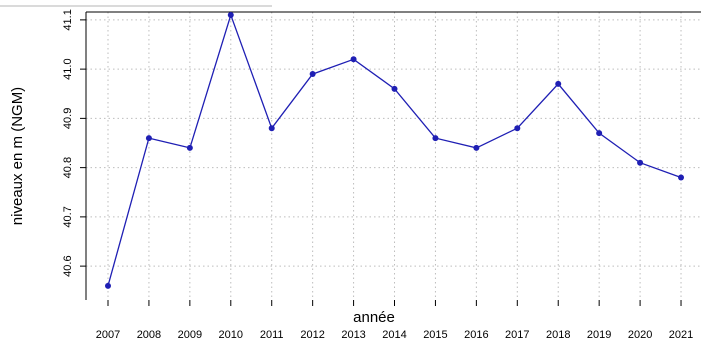  I want to click on x-tick-label: 2013, so click(353, 335).